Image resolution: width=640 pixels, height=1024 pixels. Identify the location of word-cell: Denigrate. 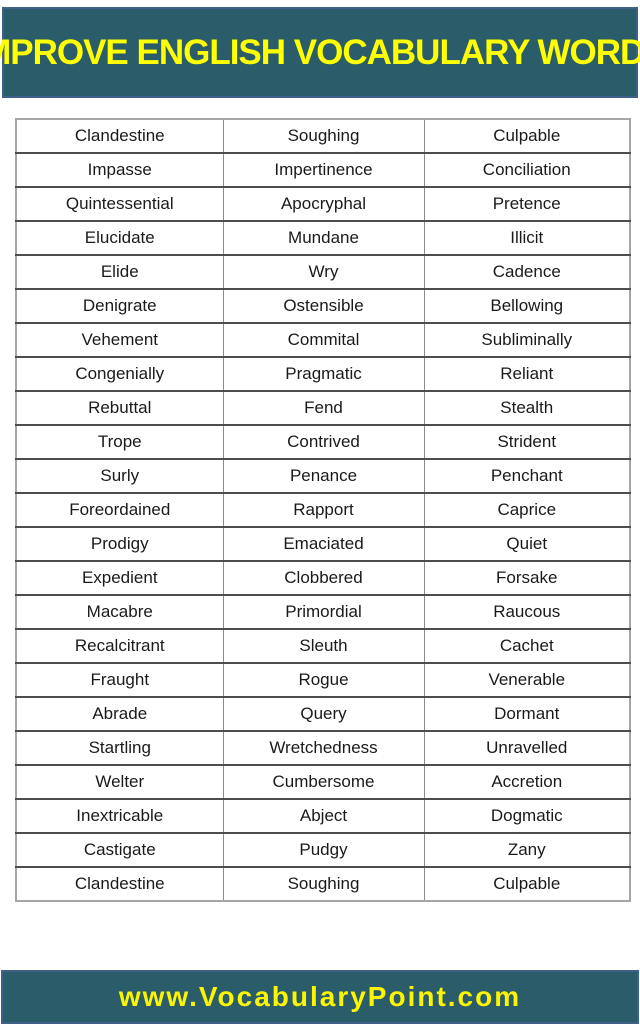
(119, 305).